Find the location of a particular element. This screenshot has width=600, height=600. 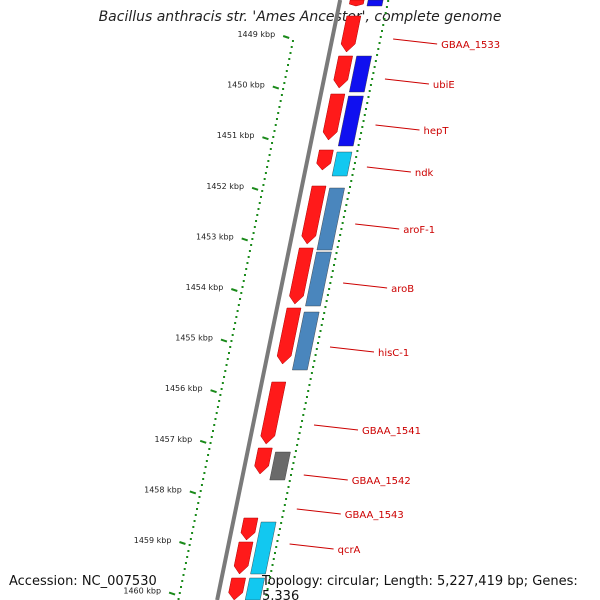

gene-label: hepT is located at coordinates (437, 131).